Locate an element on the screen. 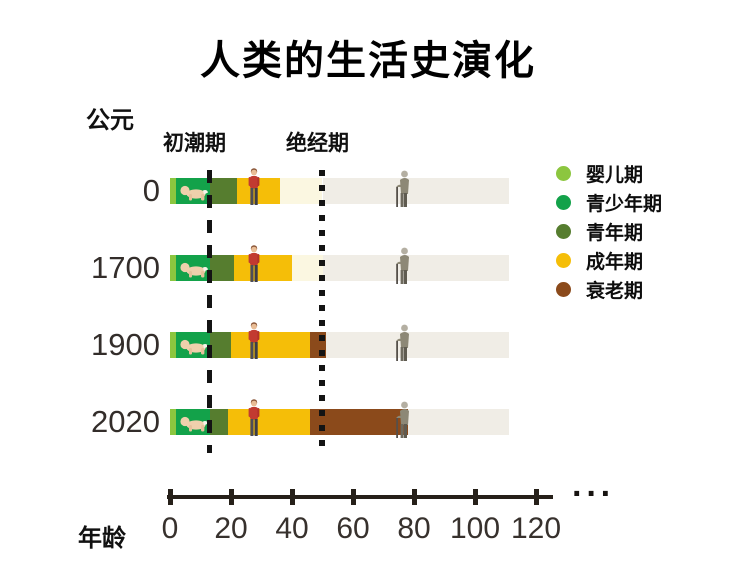  bar-2020-senescence is located at coordinates (359, 422).